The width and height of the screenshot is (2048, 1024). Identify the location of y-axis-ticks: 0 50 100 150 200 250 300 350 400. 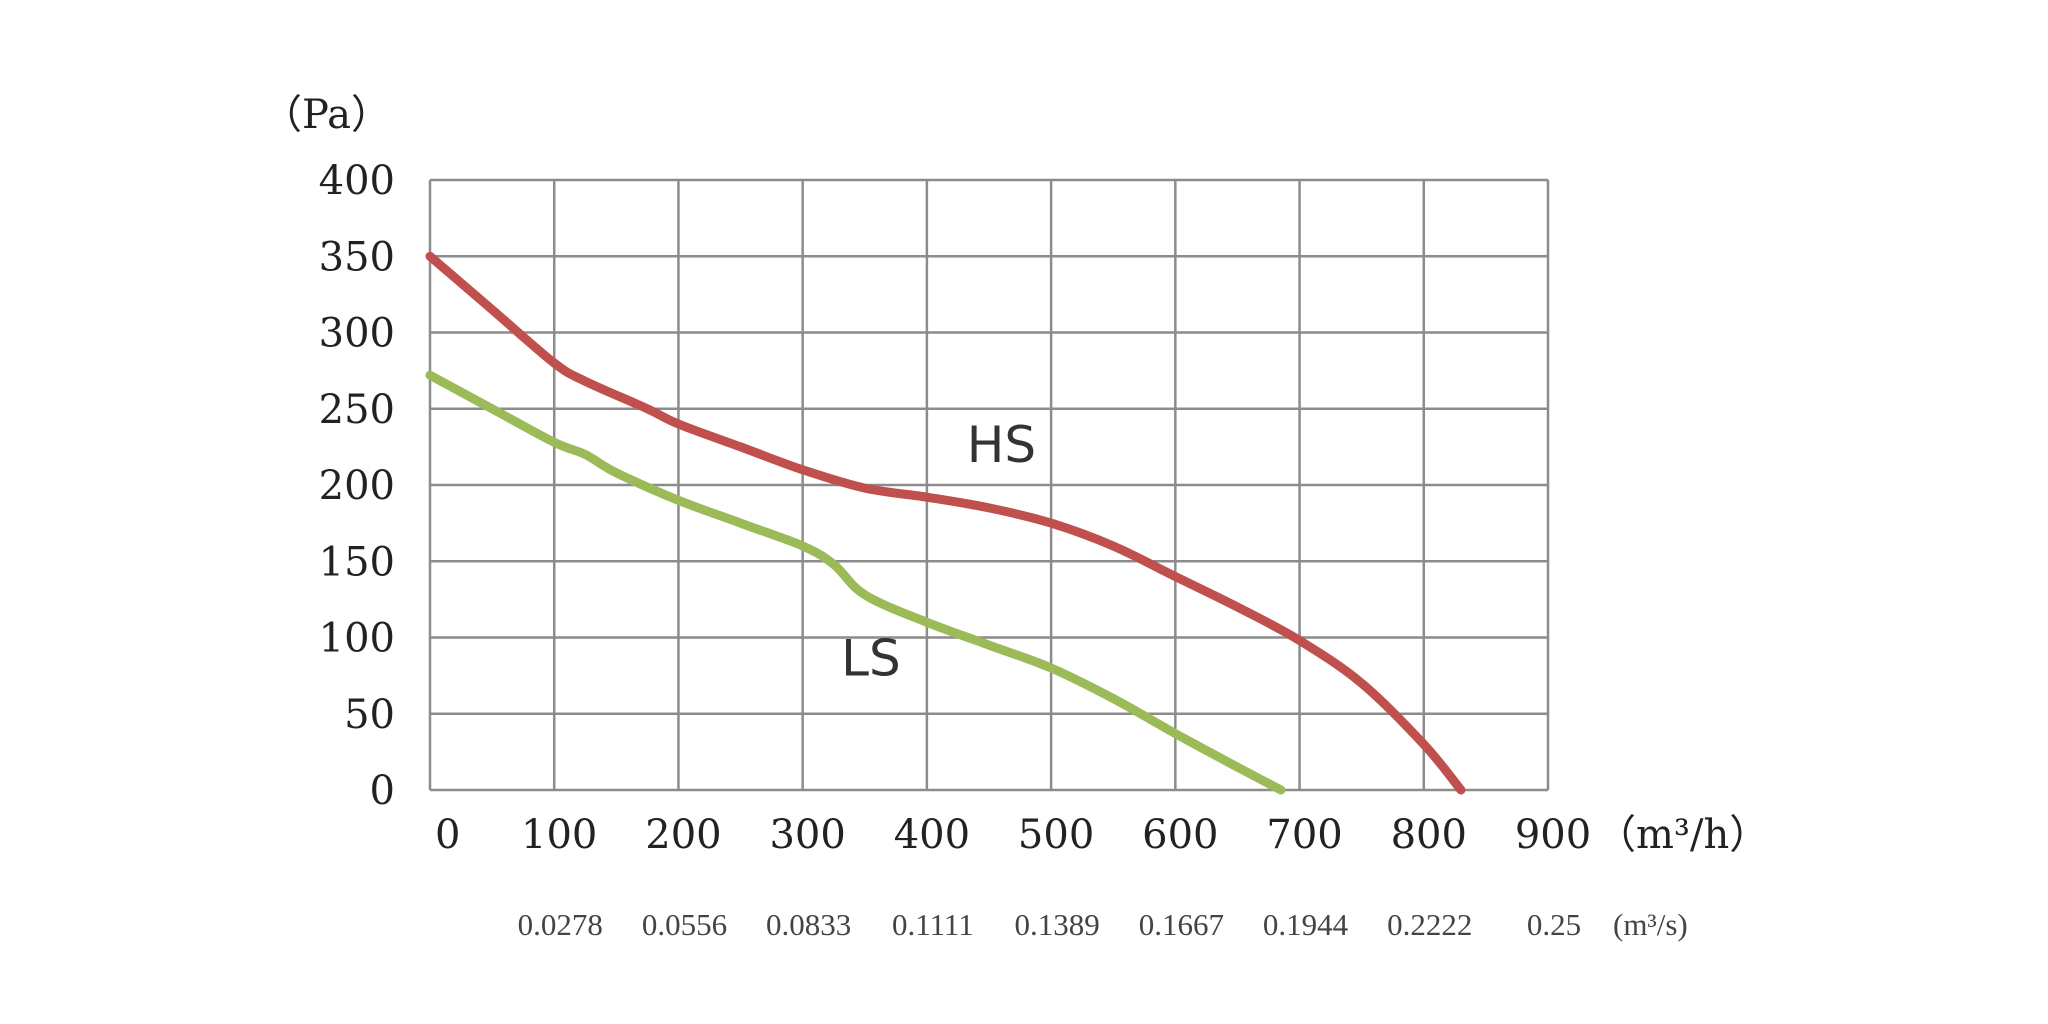
(357, 486).